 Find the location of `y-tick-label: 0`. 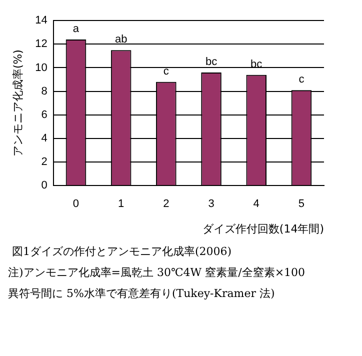

y-tick-label: 0 is located at coordinates (44, 186).